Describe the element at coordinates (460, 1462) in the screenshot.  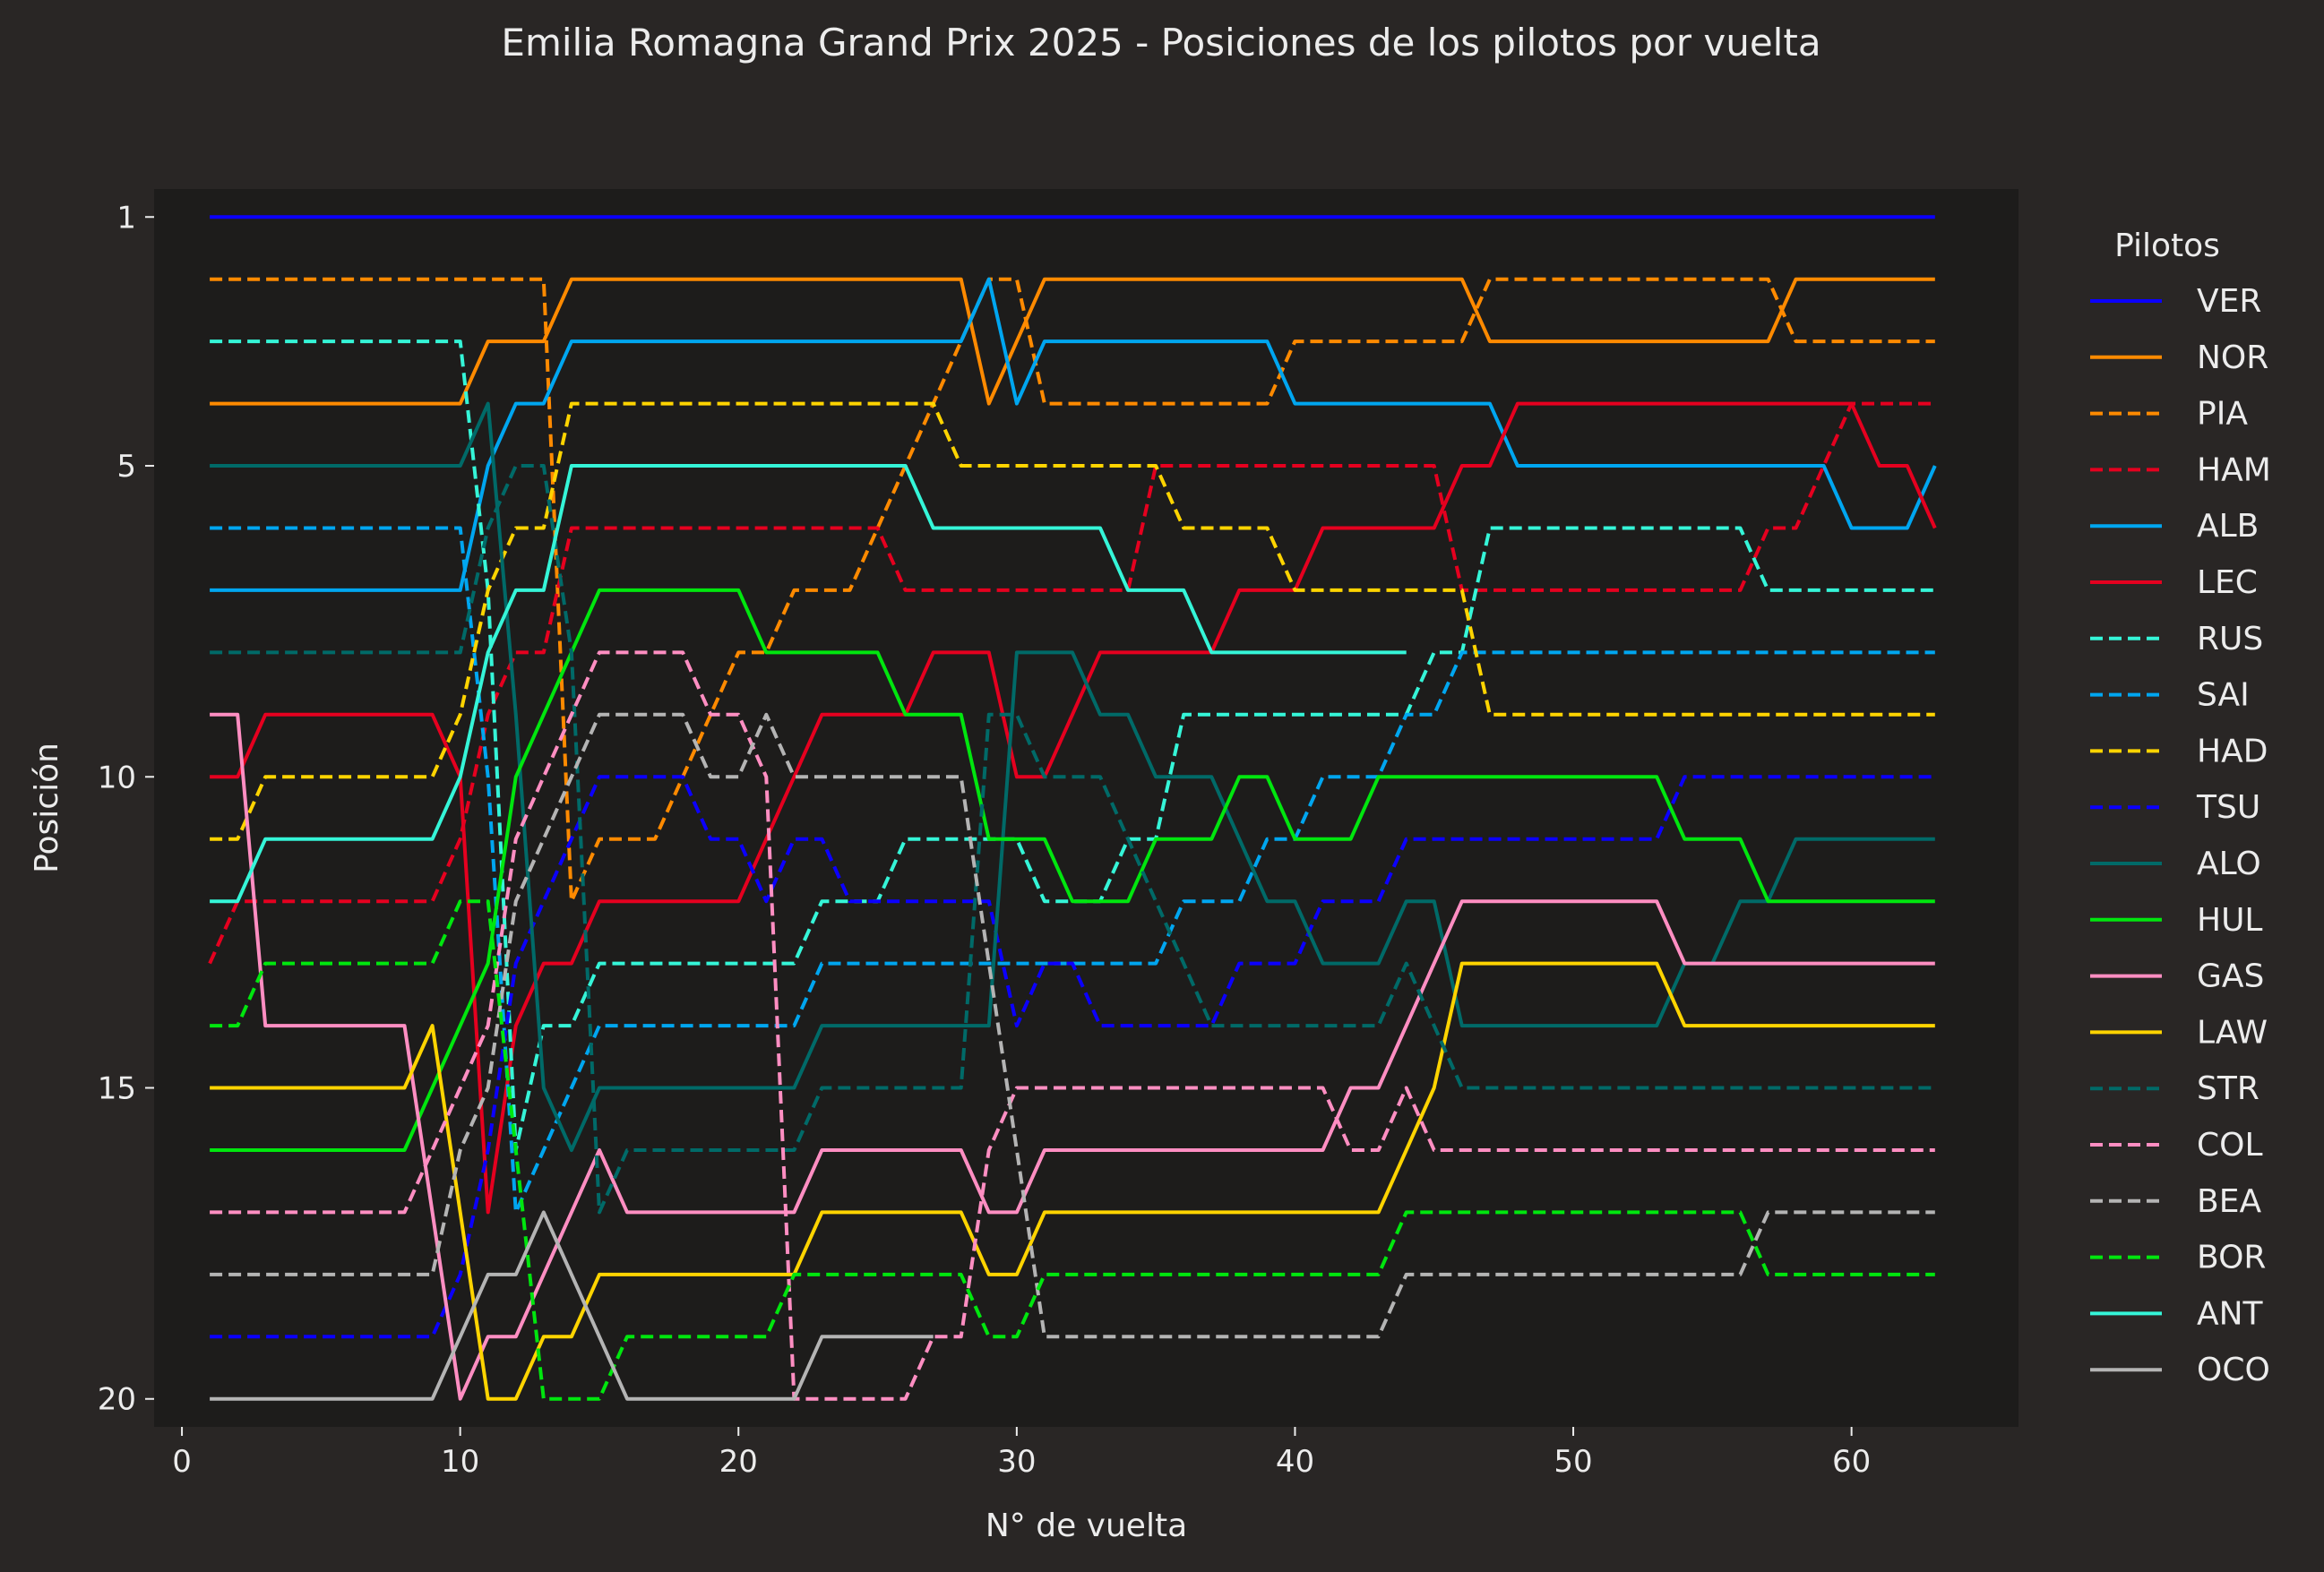
I see `x-tick-label: 10` at that location.